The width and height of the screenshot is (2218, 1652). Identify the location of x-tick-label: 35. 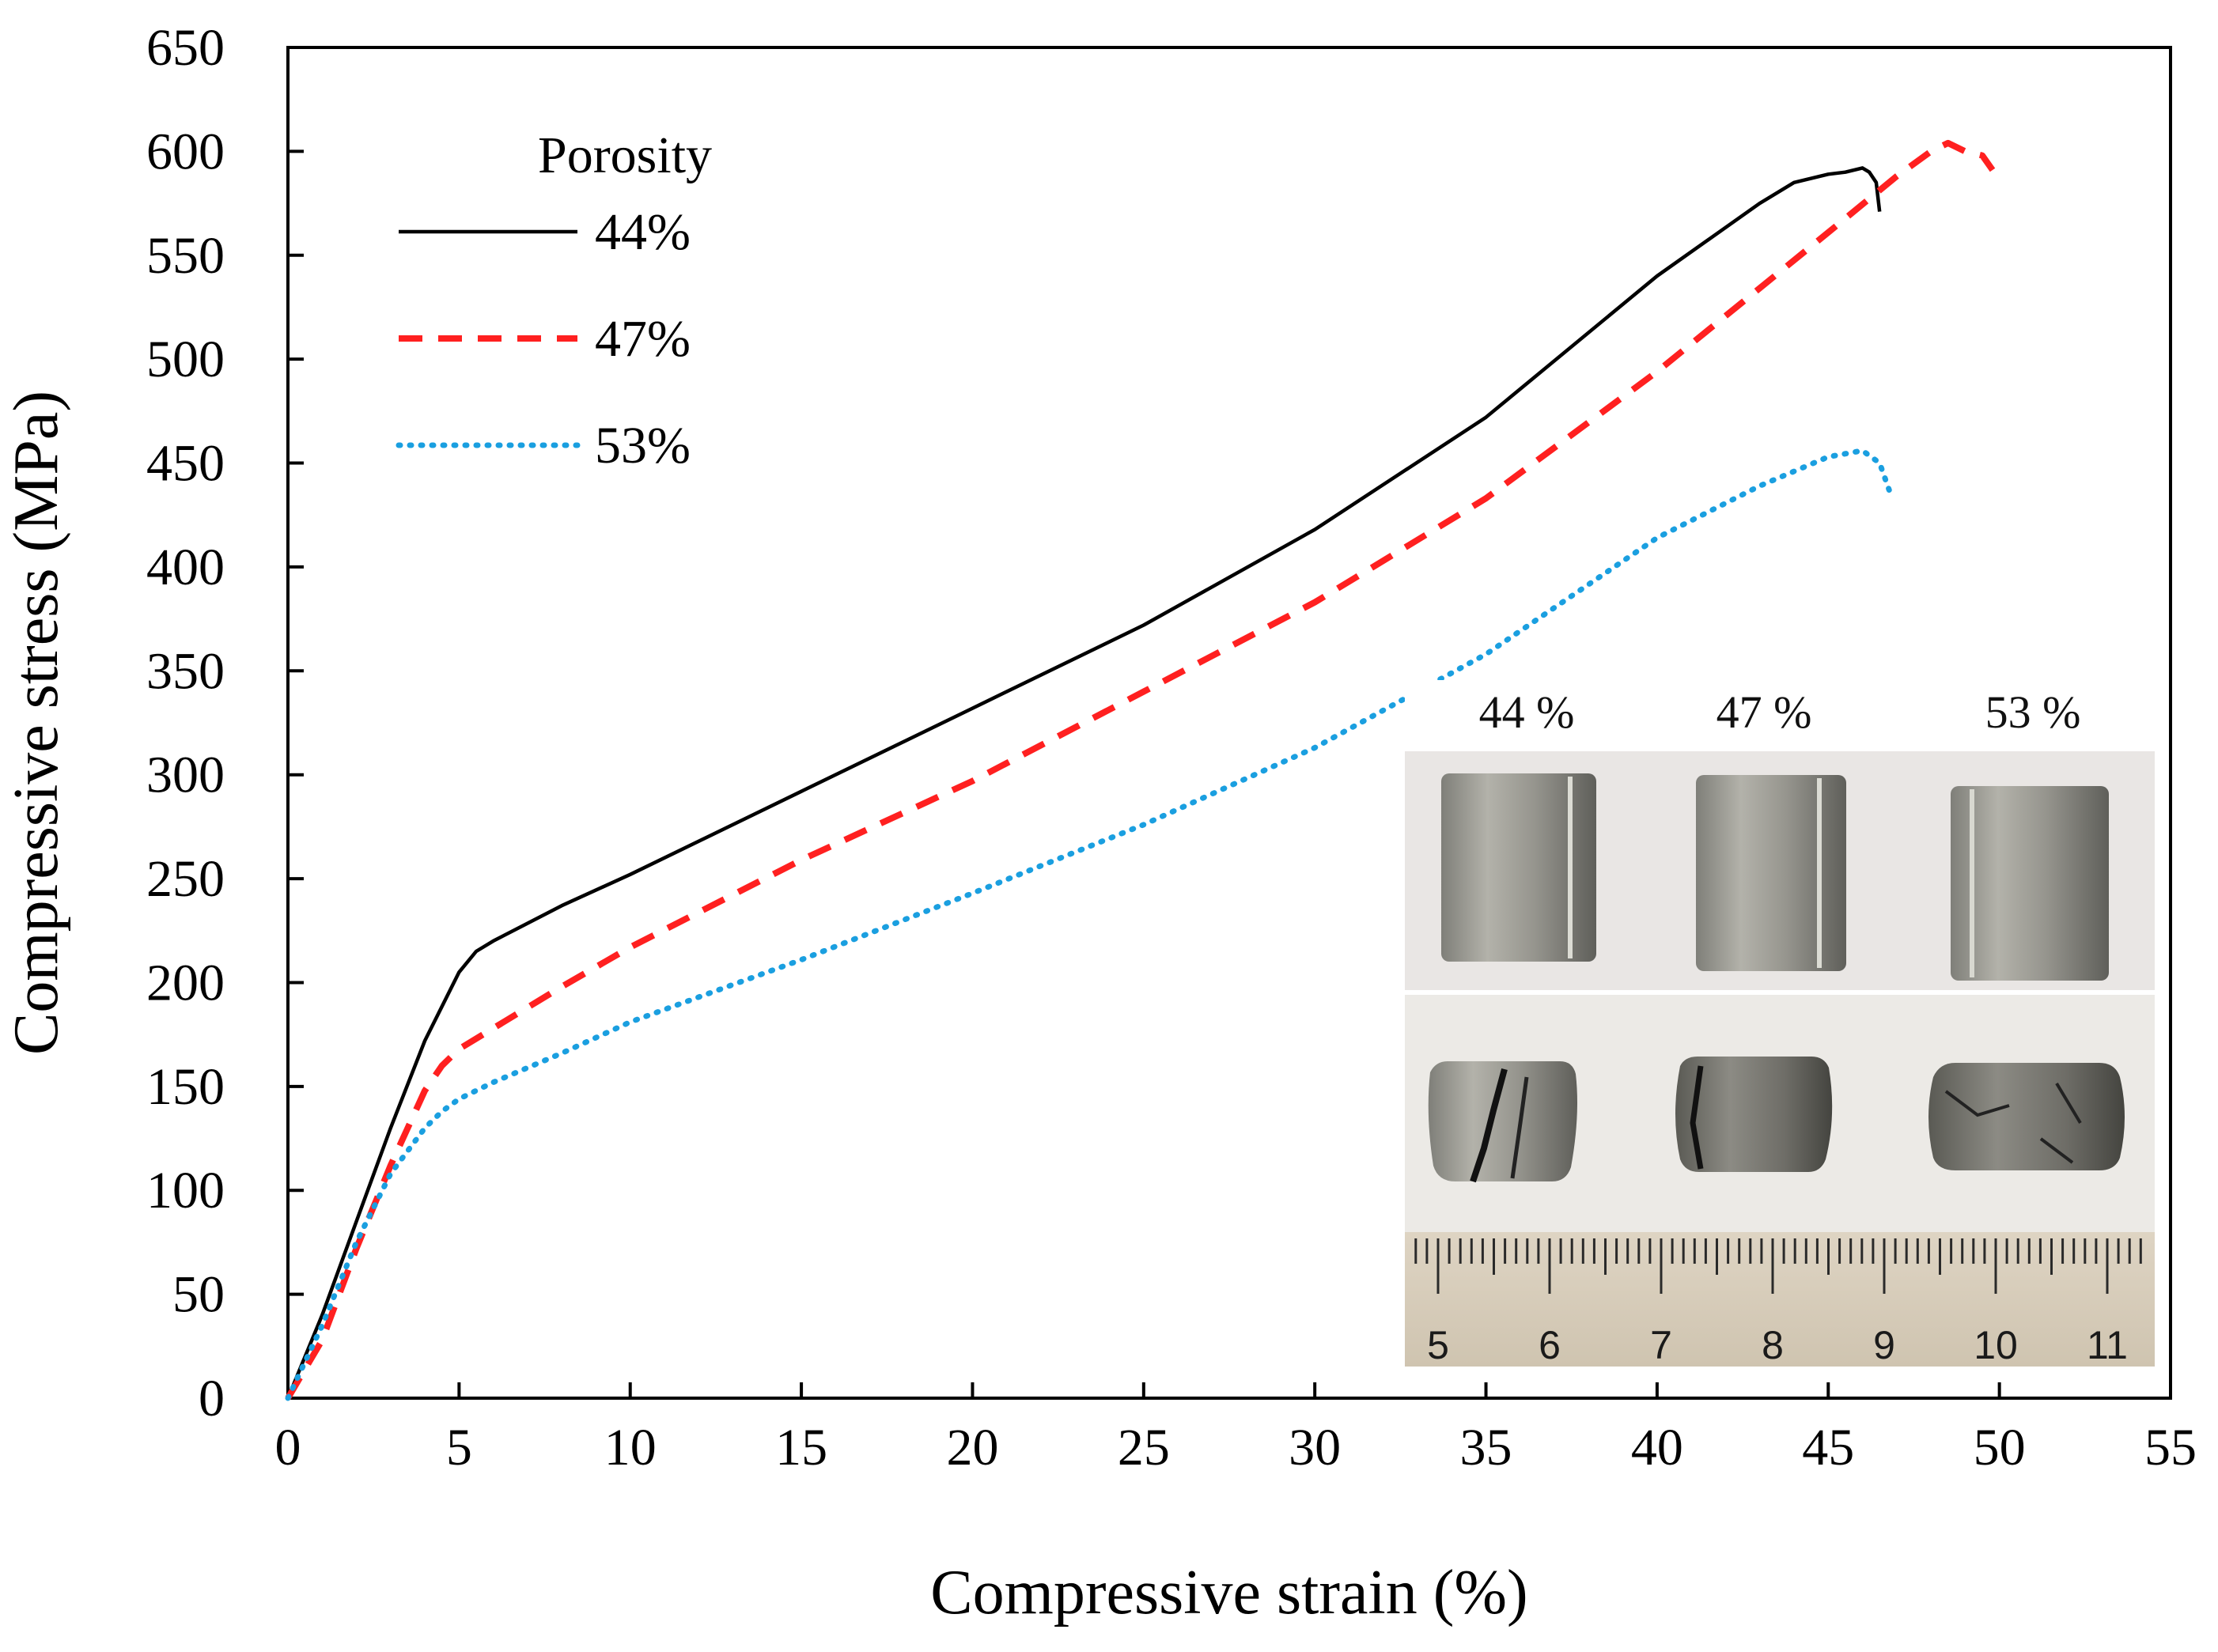
(1486, 1447).